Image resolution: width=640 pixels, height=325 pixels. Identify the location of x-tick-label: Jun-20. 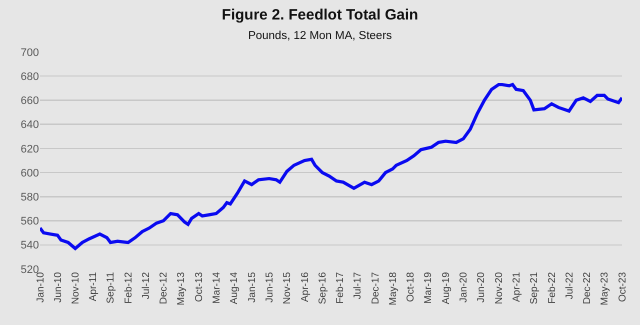
(482, 287).